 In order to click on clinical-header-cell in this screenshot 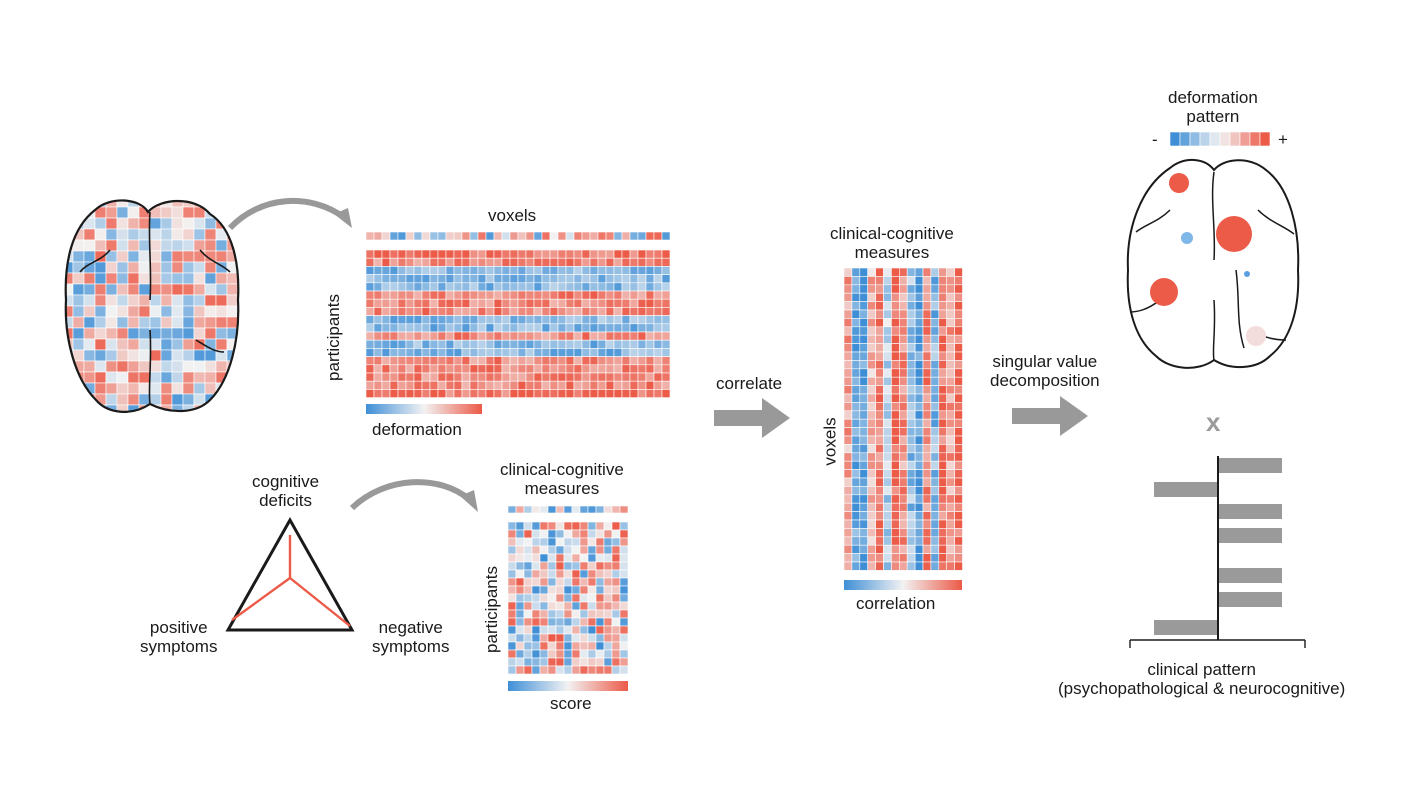, I will do `click(584, 509)`.